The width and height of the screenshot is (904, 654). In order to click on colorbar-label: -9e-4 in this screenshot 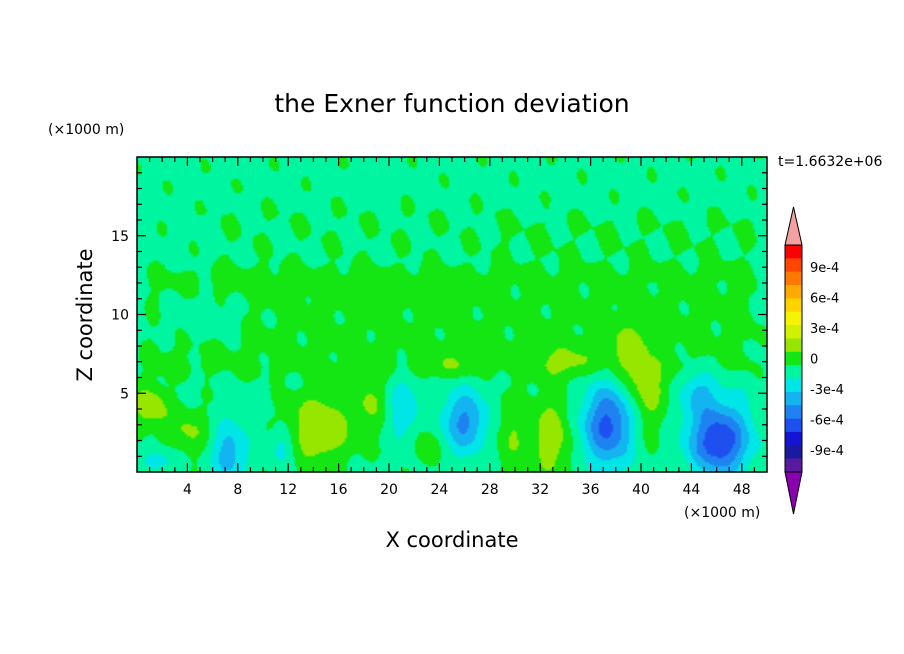, I will do `click(827, 451)`.